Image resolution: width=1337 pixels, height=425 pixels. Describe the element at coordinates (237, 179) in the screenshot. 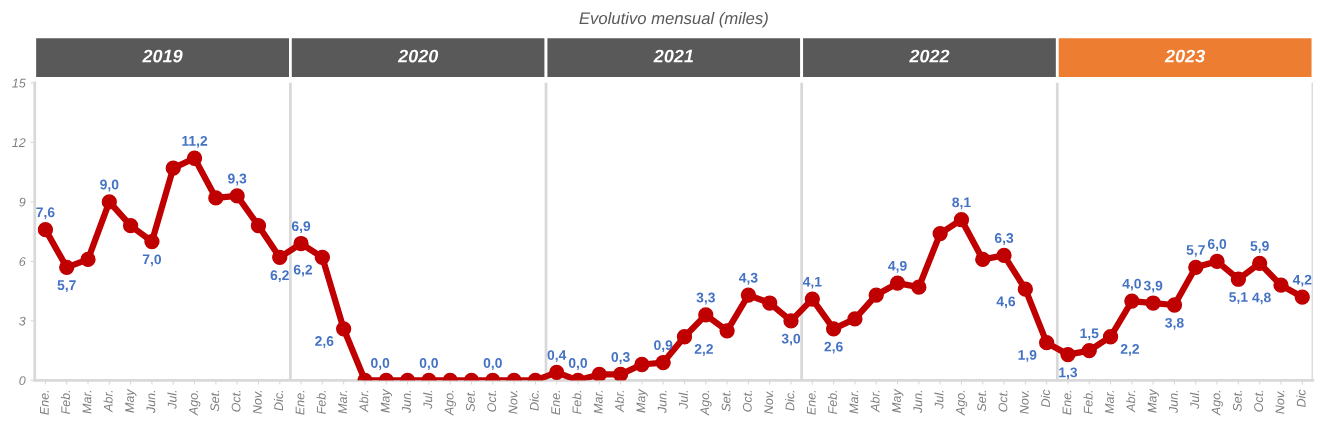

I see `data-label: 9,3` at that location.